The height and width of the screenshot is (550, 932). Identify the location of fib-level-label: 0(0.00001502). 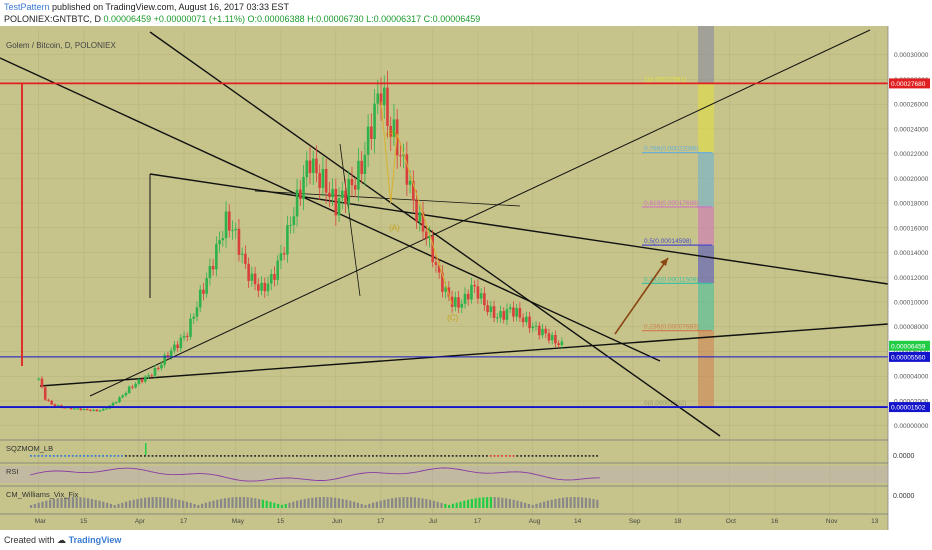
(665, 403).